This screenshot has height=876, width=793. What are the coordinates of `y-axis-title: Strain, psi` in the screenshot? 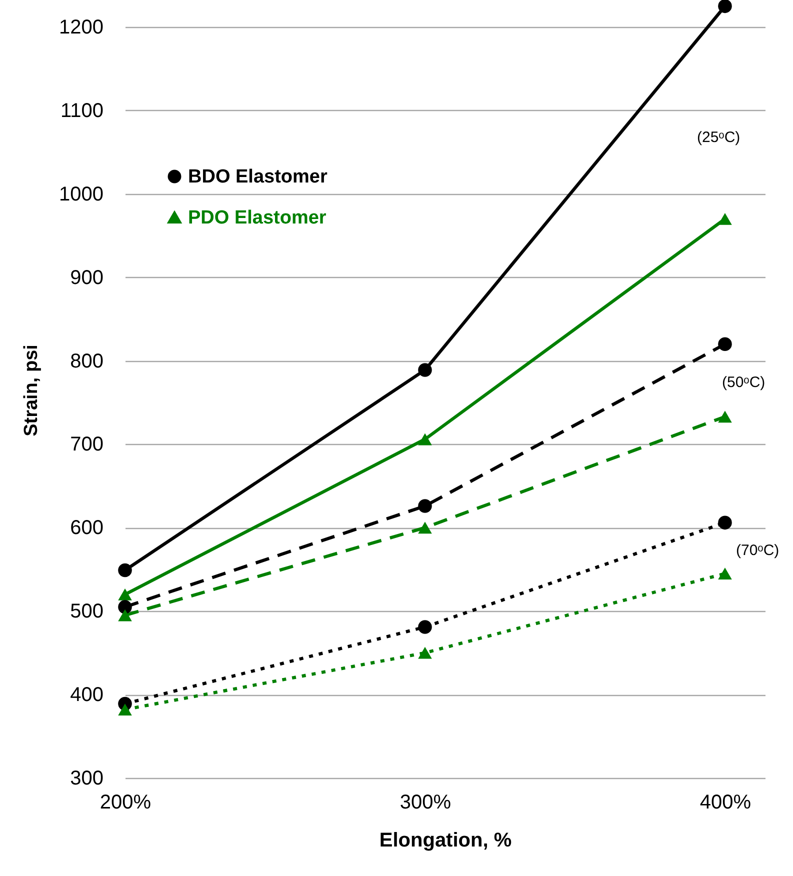 It's located at (31, 390).